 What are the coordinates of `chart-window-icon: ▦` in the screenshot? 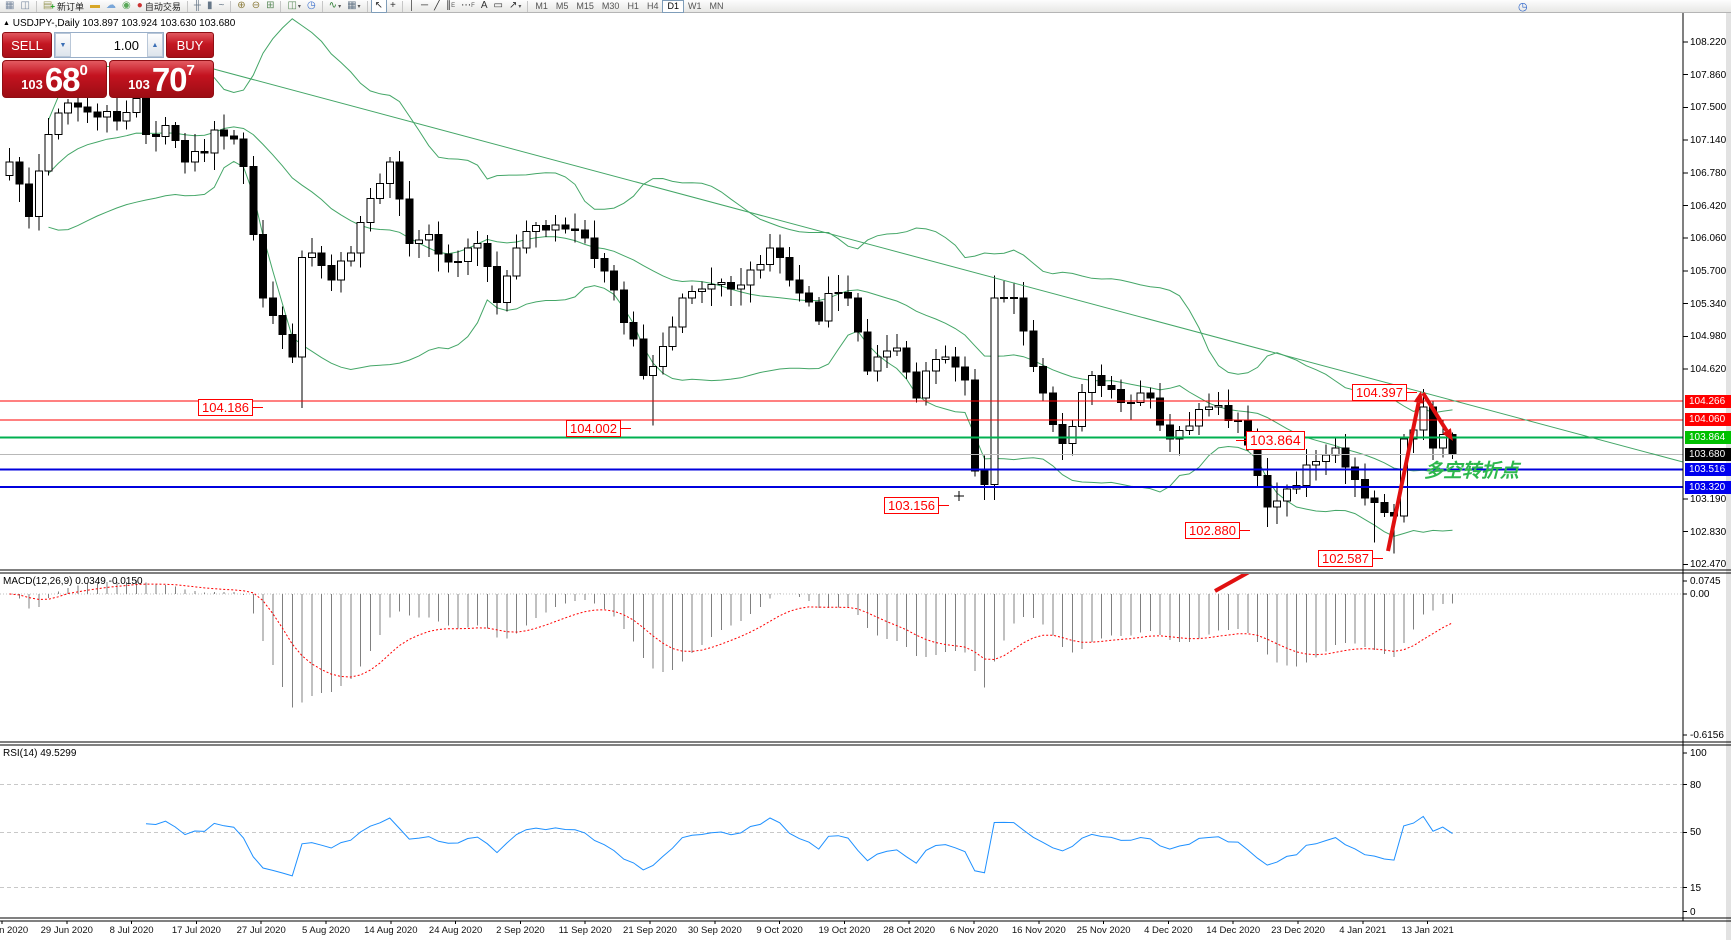 It's located at (9, 6).